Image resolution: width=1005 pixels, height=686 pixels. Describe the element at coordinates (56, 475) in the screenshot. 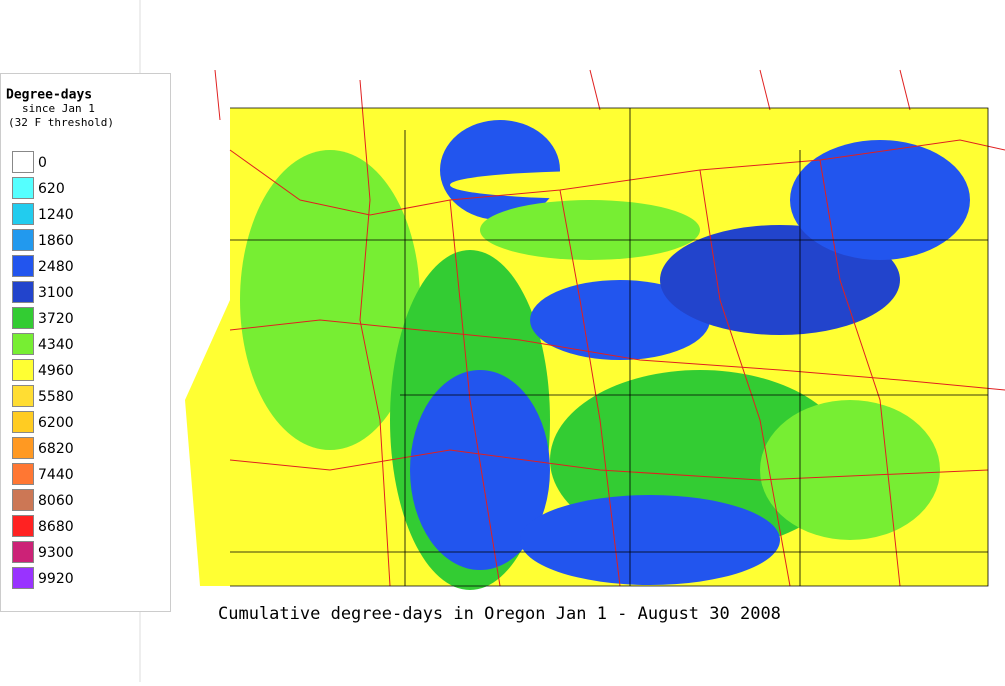

I see `legend-label: 7440` at that location.